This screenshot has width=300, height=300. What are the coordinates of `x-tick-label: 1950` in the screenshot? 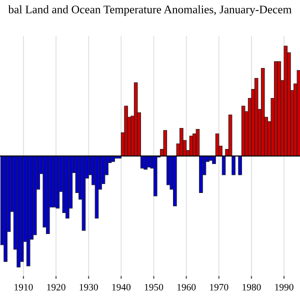 It's located at (154, 287).